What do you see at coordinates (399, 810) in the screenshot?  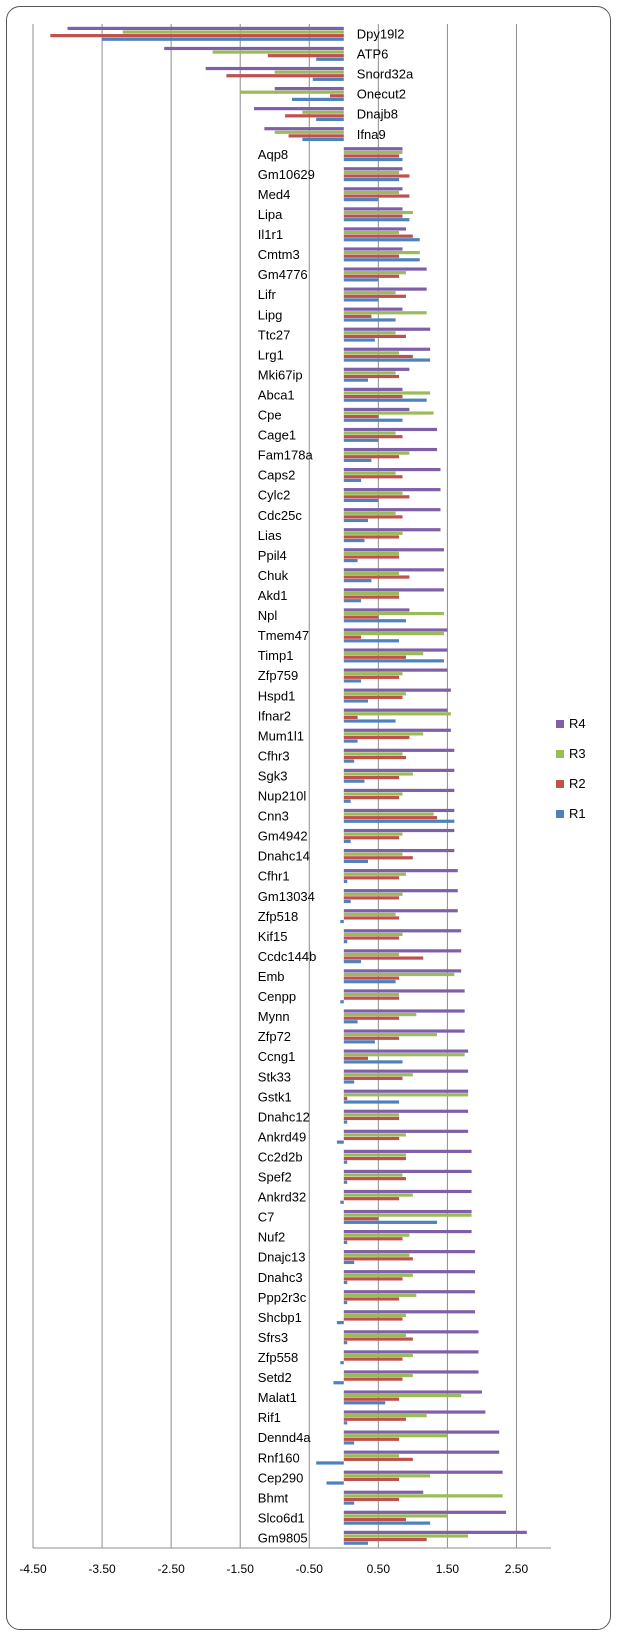 I see `bar-r4-cnn3` at bounding box center [399, 810].